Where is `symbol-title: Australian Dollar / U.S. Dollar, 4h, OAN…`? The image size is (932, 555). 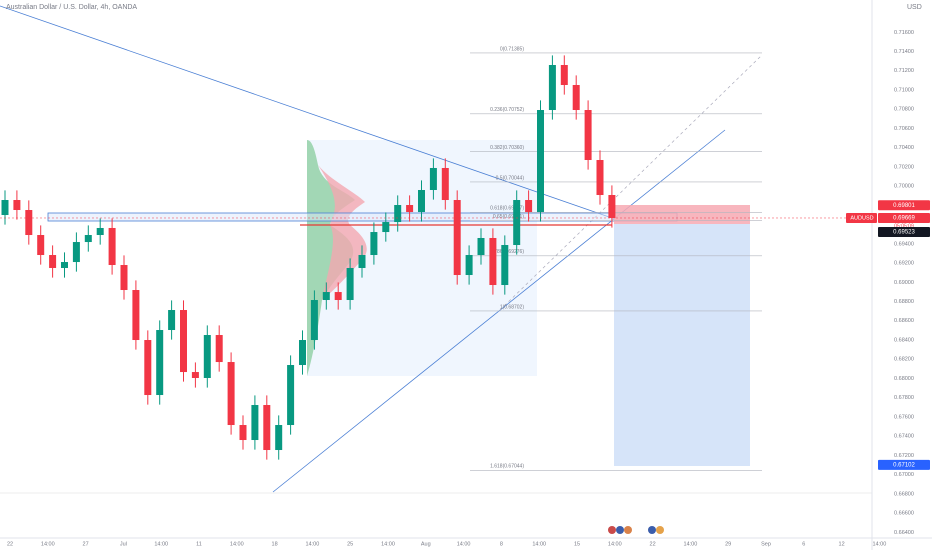
symbol-title: Australian Dollar / U.S. Dollar, 4h, OAN… is located at coordinates (71, 7).